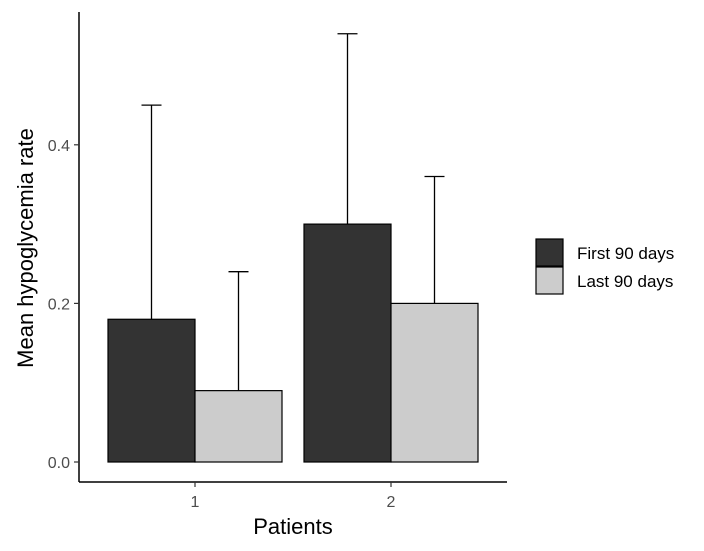 The height and width of the screenshot is (551, 704). Describe the element at coordinates (625, 253) in the screenshot. I see `legend-label: First 90 days` at that location.